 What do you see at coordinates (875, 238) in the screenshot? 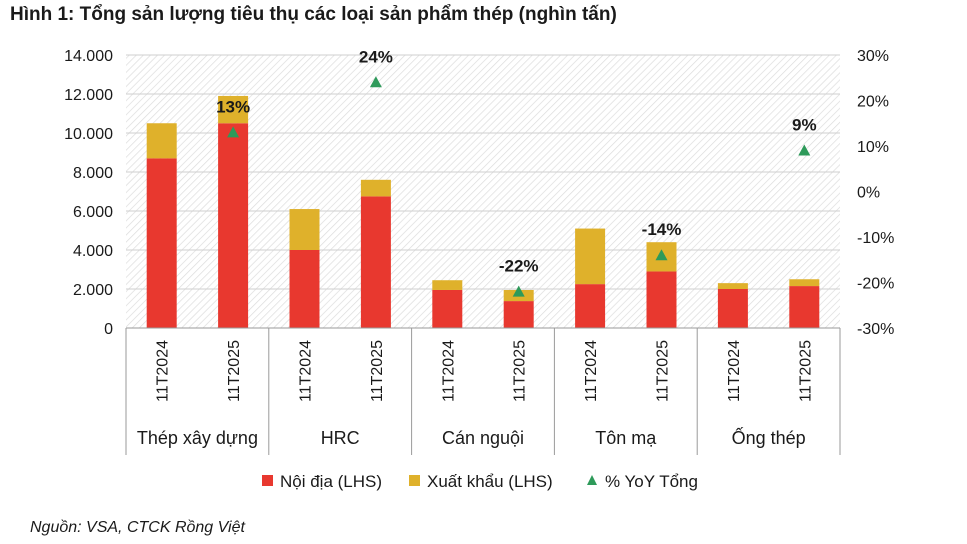
I see `right-axis-tick-label: -10%` at bounding box center [875, 238].